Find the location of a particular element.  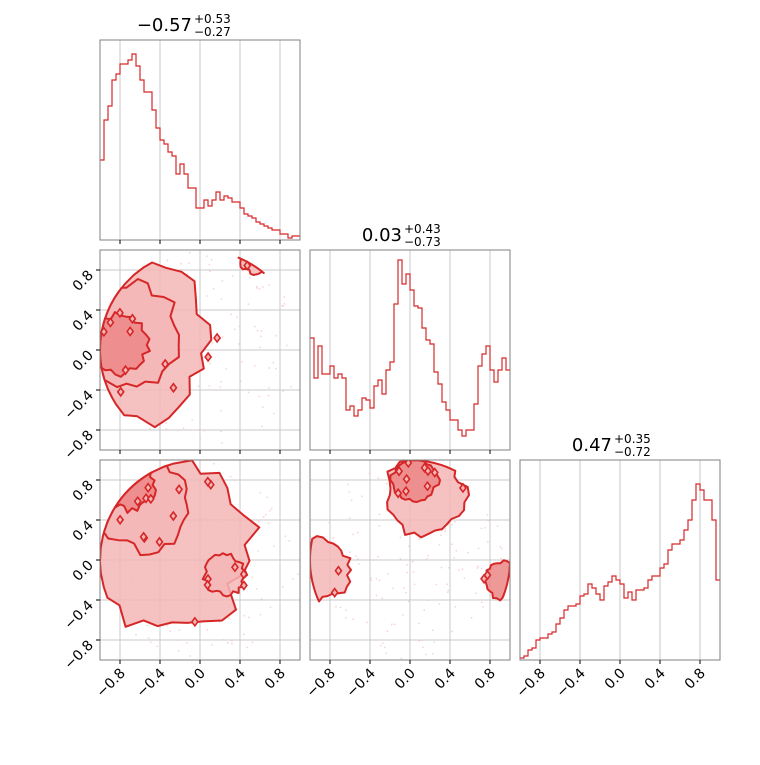

x-tick-label: −0.8 is located at coordinates (320, 683).